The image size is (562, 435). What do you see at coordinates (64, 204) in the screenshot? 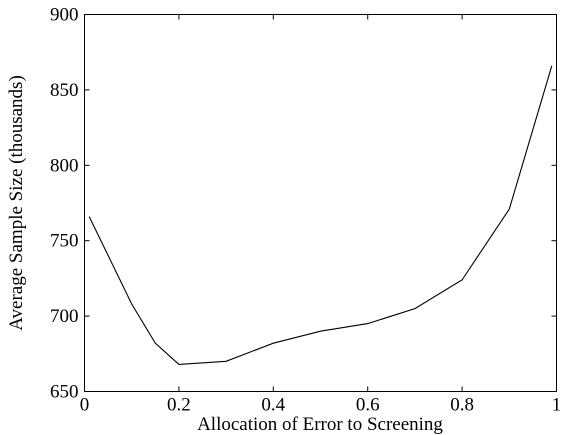
I see `y-tick-labels: 650 700 750 800 850 900` at bounding box center [64, 204].